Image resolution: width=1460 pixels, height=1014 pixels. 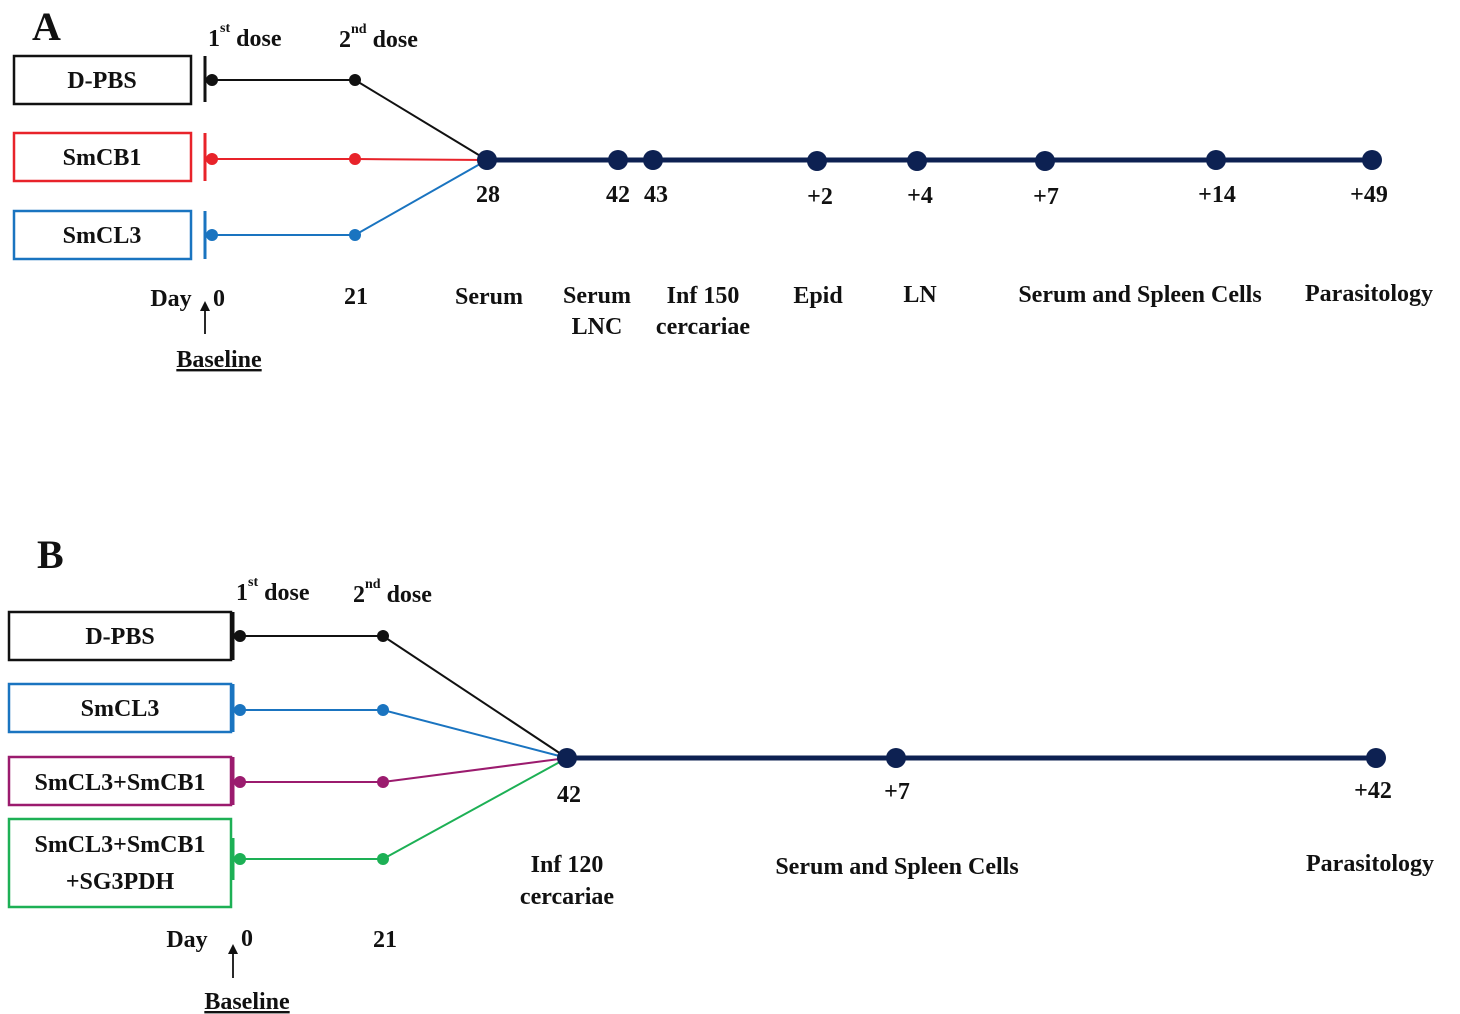 I want to click on panel-b-group-dpbs: D-PBS, so click(x=120, y=636).